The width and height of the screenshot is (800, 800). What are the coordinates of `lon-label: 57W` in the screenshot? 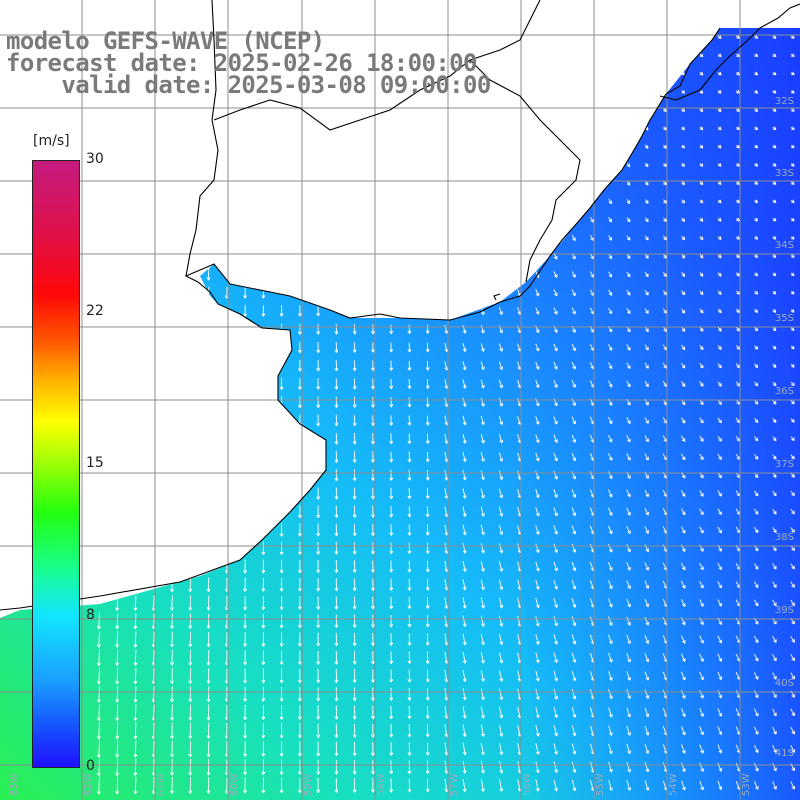 It's located at (454, 784).